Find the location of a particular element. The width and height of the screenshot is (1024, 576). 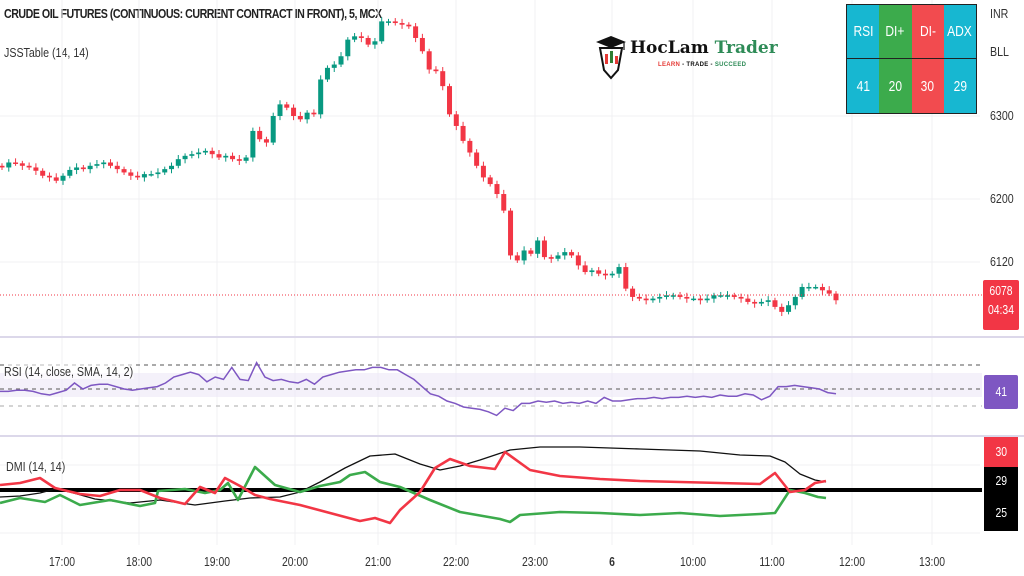

logo-text: HocLam Trader is located at coordinates (704, 48).